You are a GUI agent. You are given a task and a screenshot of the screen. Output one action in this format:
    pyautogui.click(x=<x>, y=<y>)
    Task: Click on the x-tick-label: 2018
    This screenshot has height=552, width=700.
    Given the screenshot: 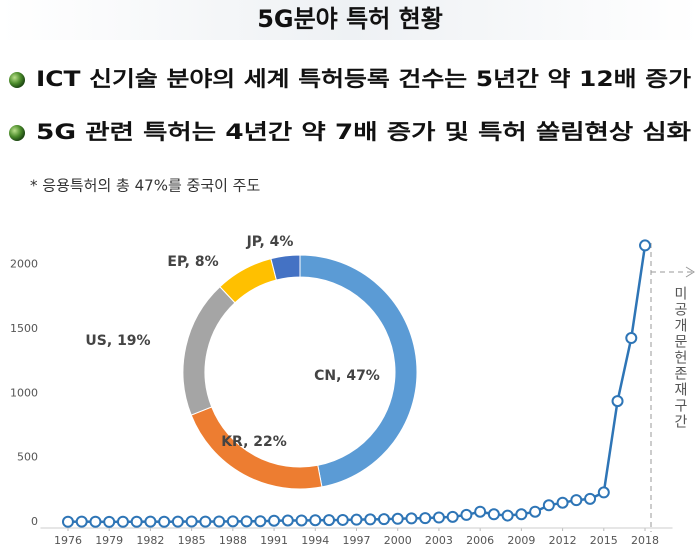 What is the action you would take?
    pyautogui.click(x=645, y=540)
    